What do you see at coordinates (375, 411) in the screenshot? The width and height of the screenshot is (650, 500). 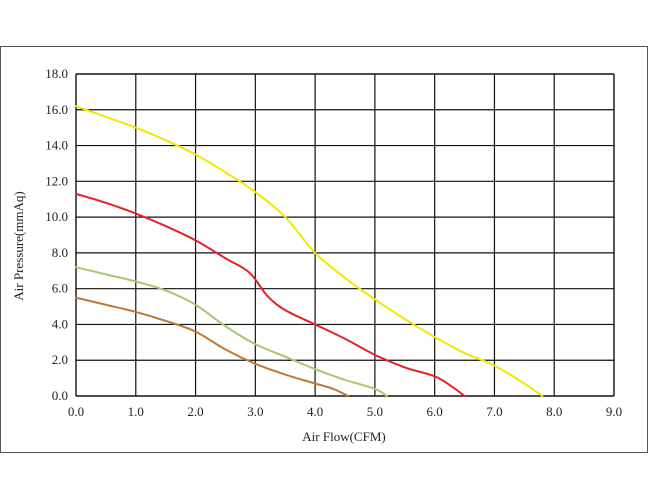 I see `x-tick-label: 5.0` at bounding box center [375, 411].